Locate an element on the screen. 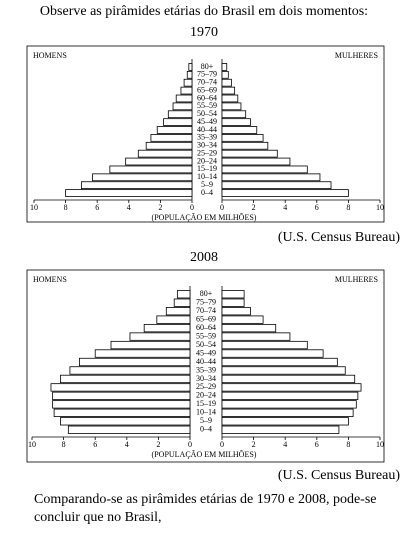  age-label: 0–4 is located at coordinates (207, 192).